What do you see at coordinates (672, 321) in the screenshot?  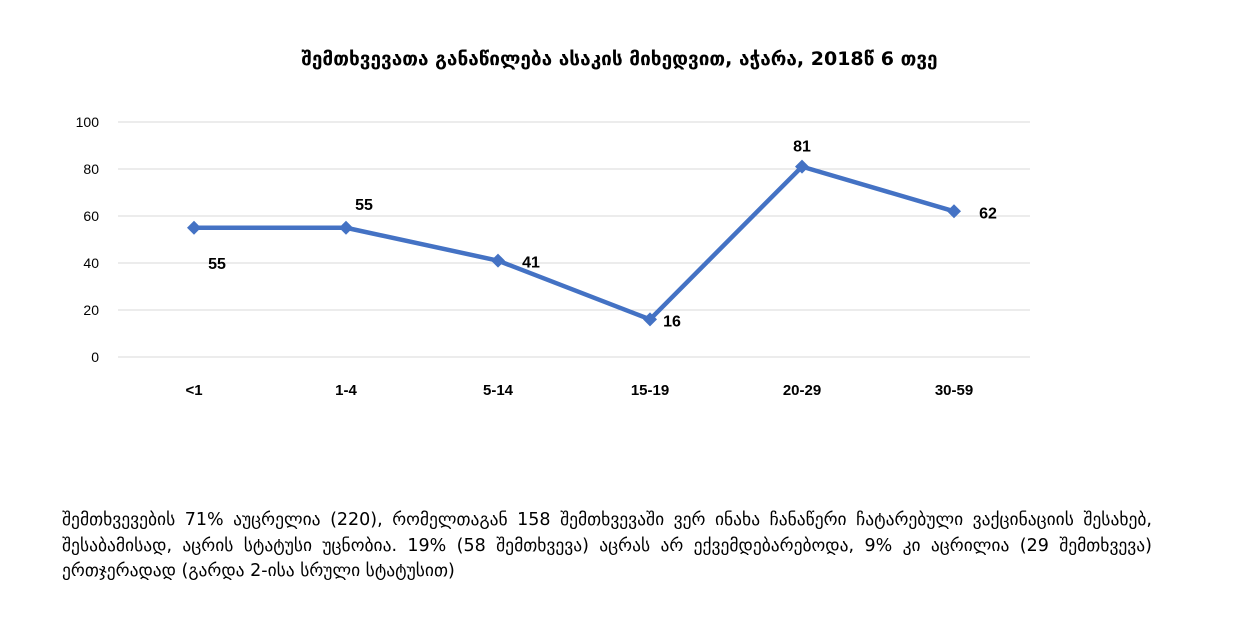 I see `data-label: 16` at bounding box center [672, 321].